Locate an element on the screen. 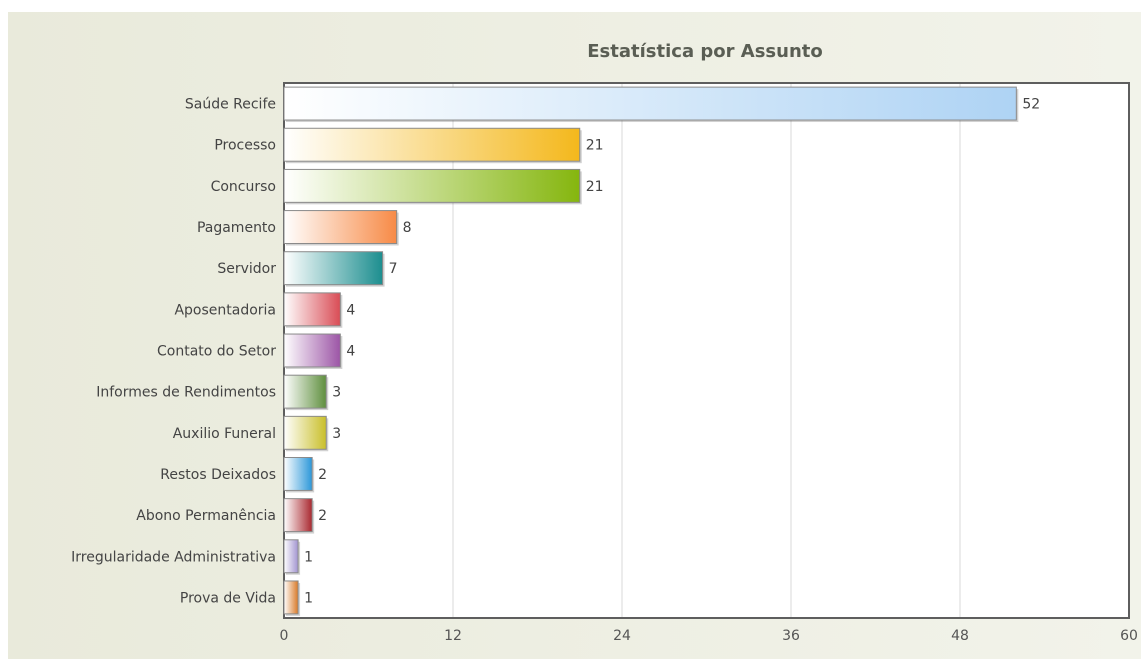  category-label: Concurso is located at coordinates (243, 187).